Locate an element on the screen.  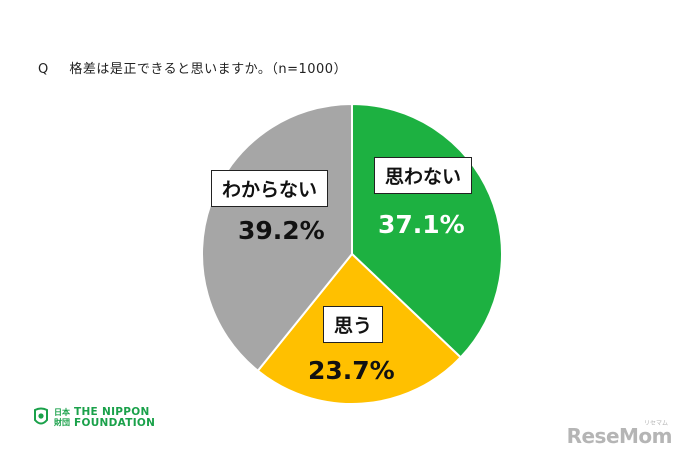
slice-value-omou: 23.7% is located at coordinates (351, 370).